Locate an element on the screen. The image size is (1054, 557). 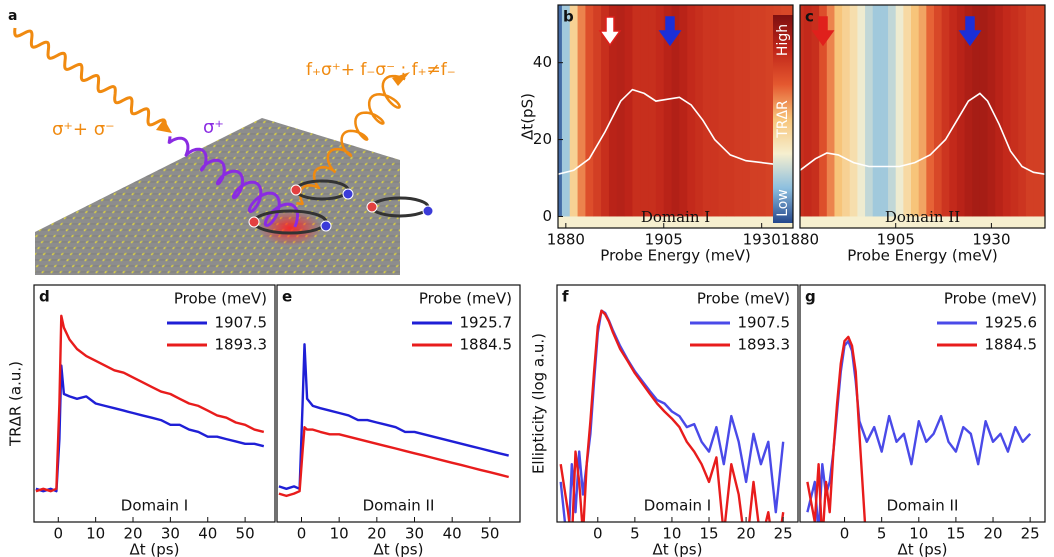
y-axis-label: Δt(pS) is located at coordinates (528, 116).